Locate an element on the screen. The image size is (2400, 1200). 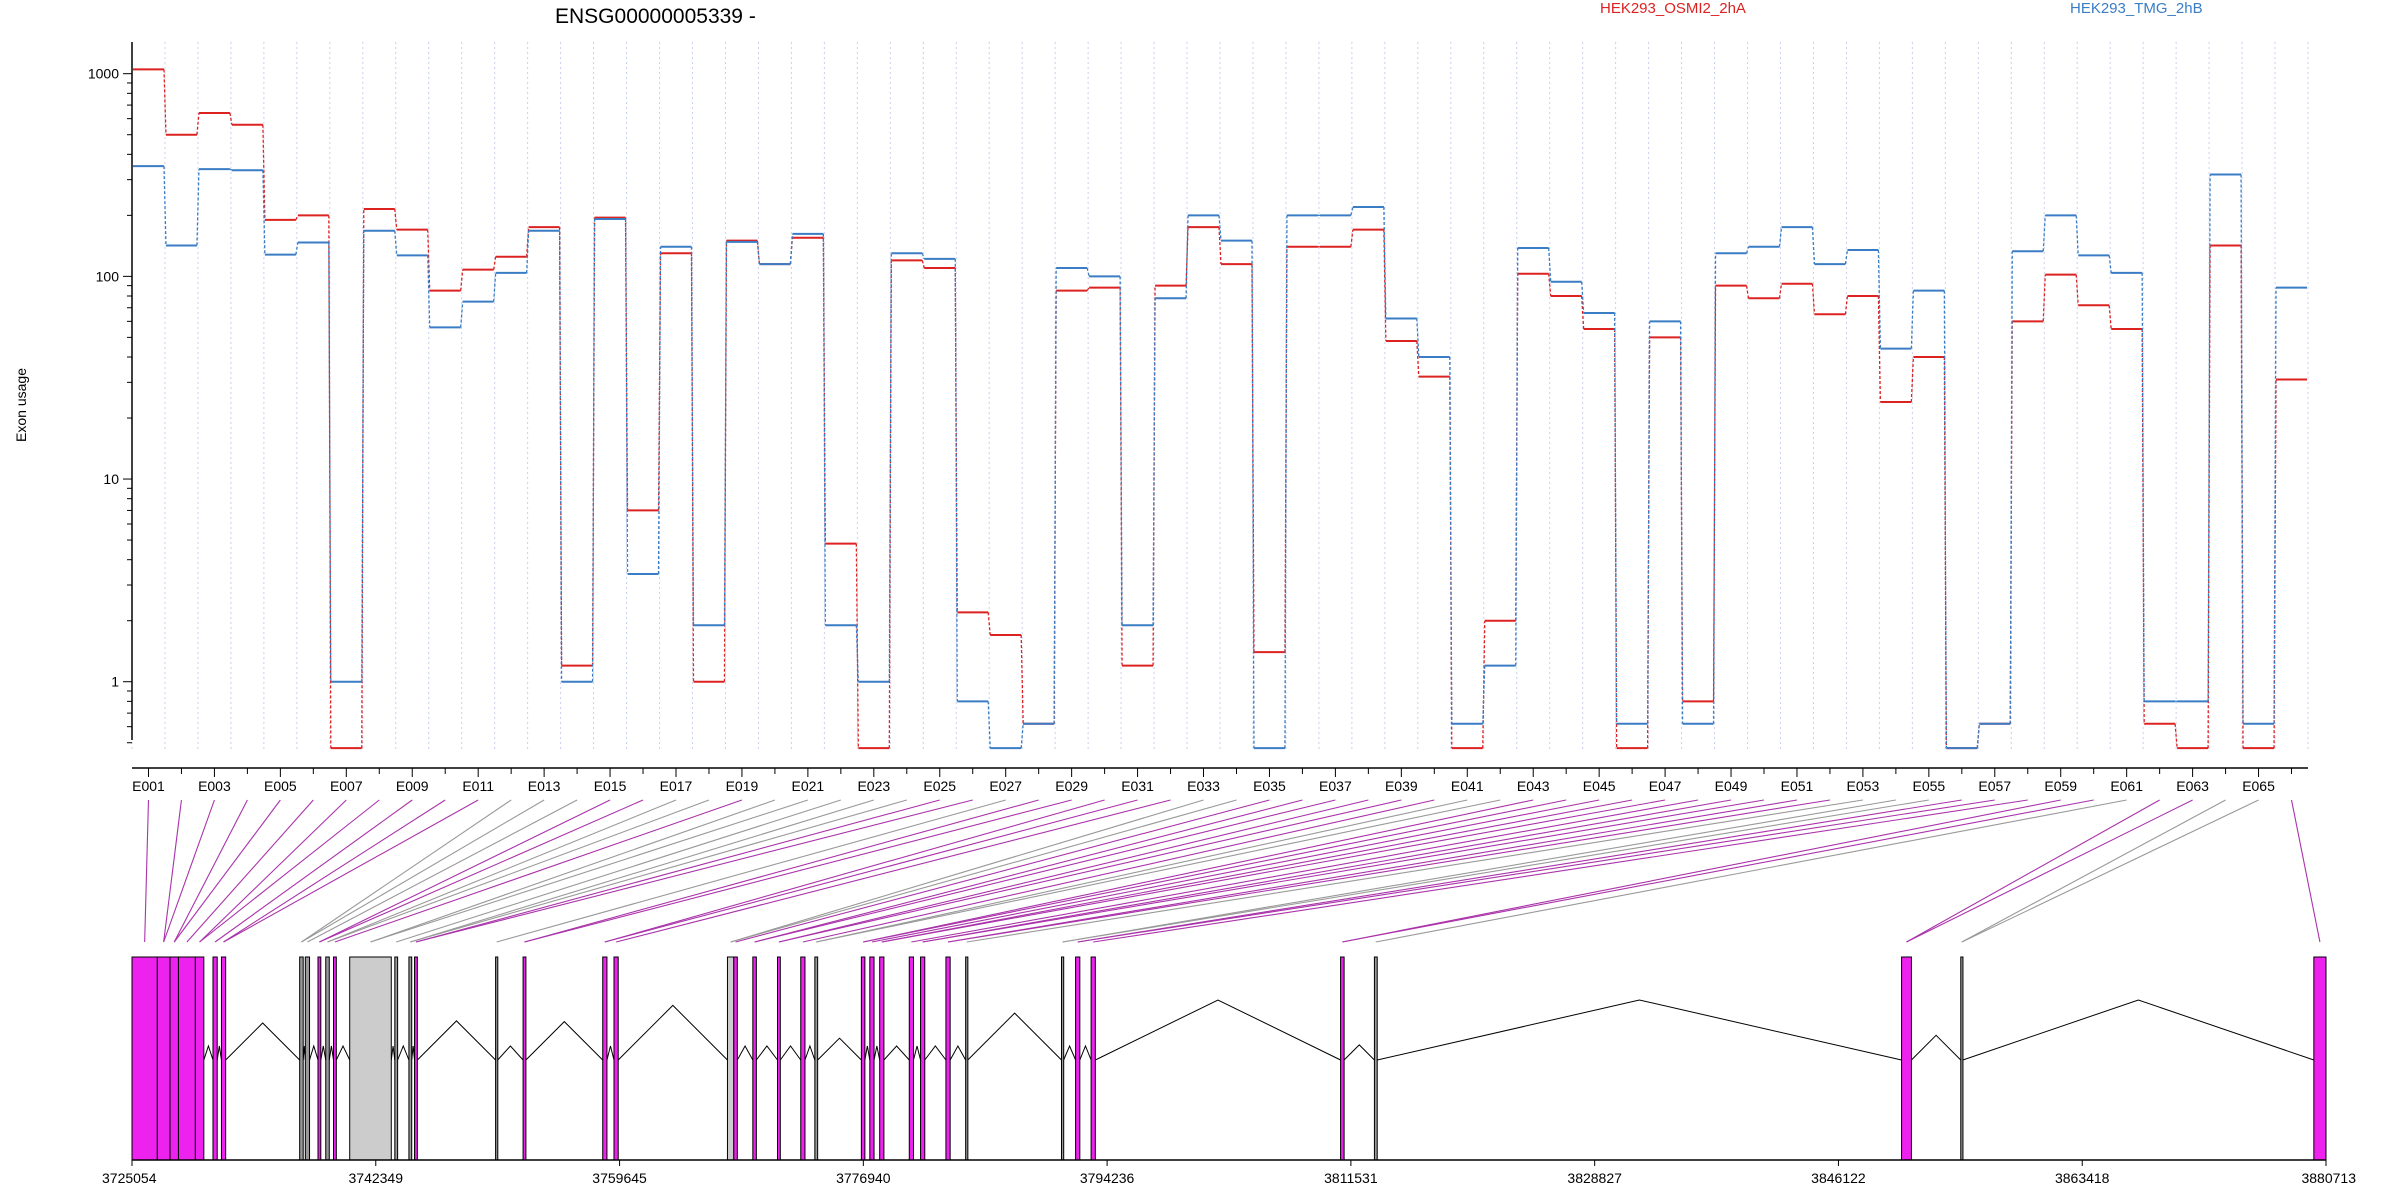
legend-entry-series-b: HEK293_TMG_2hB is located at coordinates (2136, 8).